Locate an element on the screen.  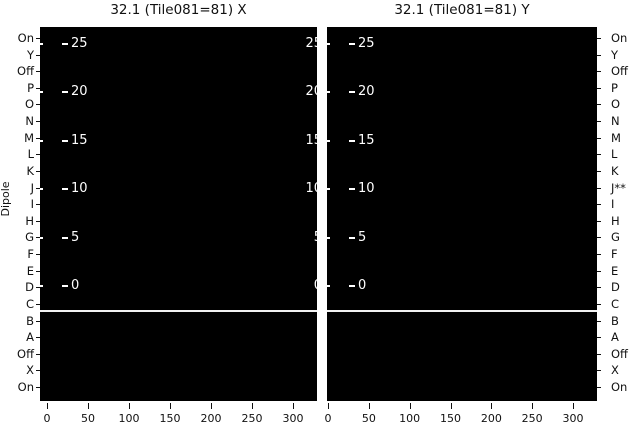
inner-tick-label: 0 is located at coordinates (75, 285).